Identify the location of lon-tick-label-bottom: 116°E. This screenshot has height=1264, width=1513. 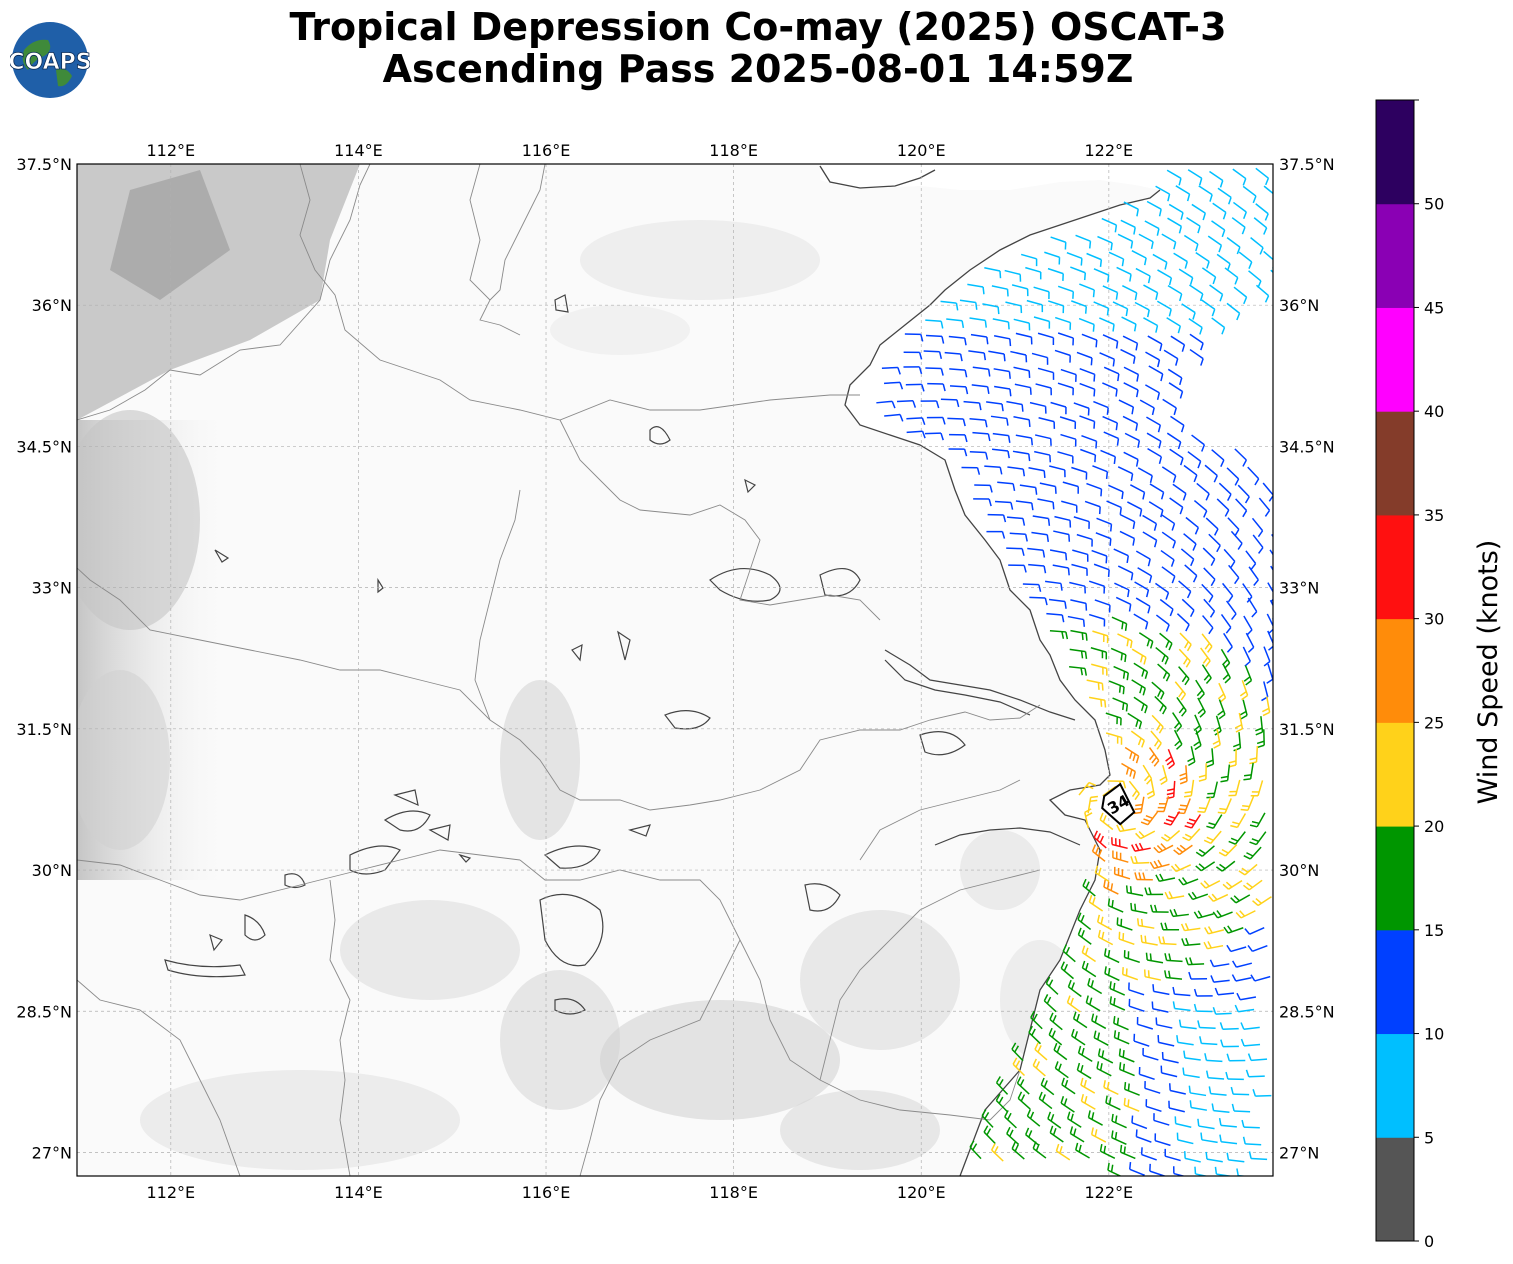
(546, 1192).